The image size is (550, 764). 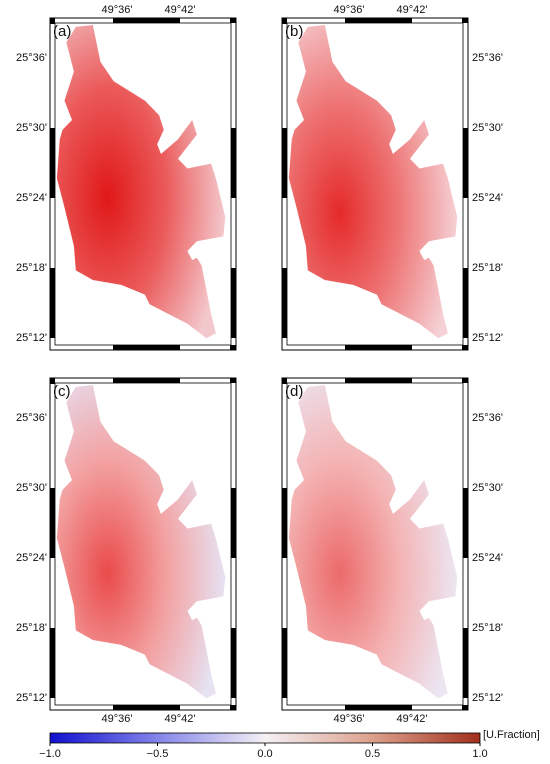 What do you see at coordinates (158, 754) in the screenshot?
I see `colorbar-tick-label: −0.5` at bounding box center [158, 754].